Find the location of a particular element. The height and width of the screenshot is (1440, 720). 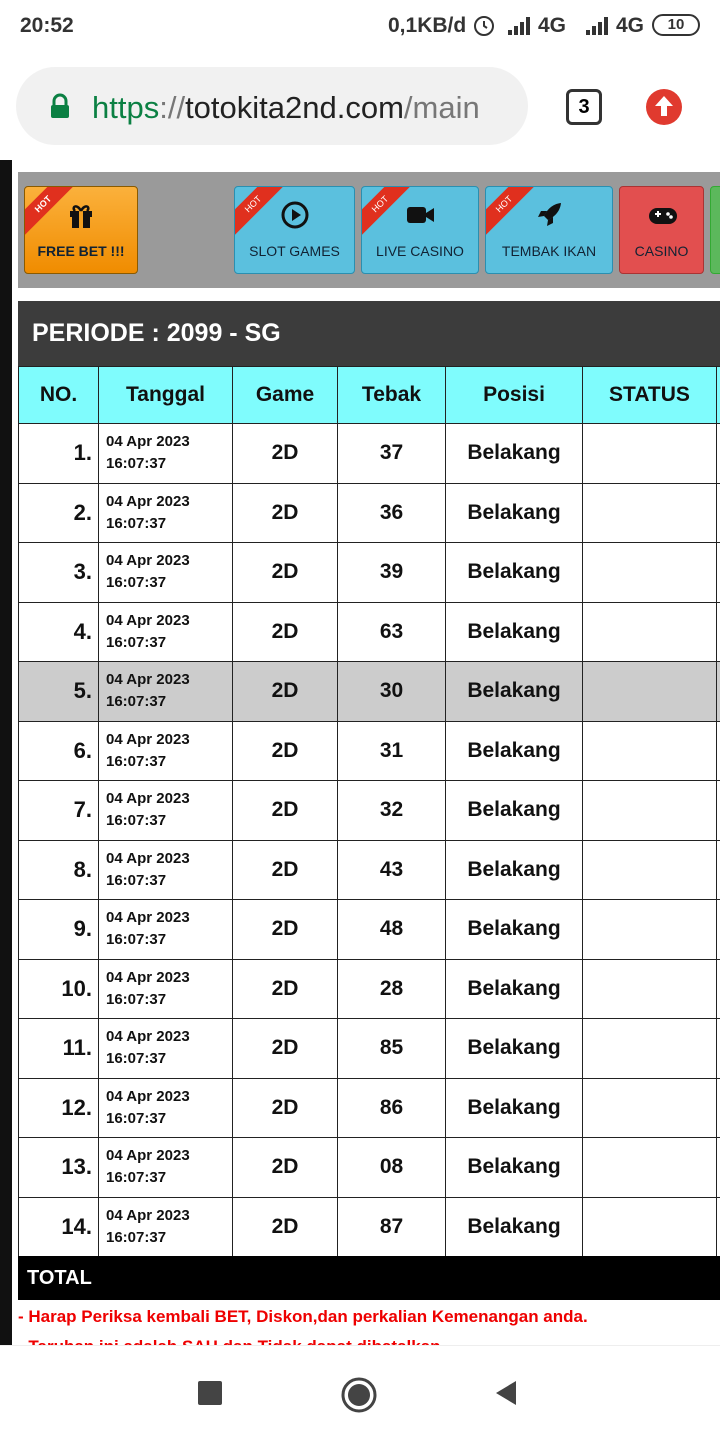

row-tebak: 28 is located at coordinates (391, 988).